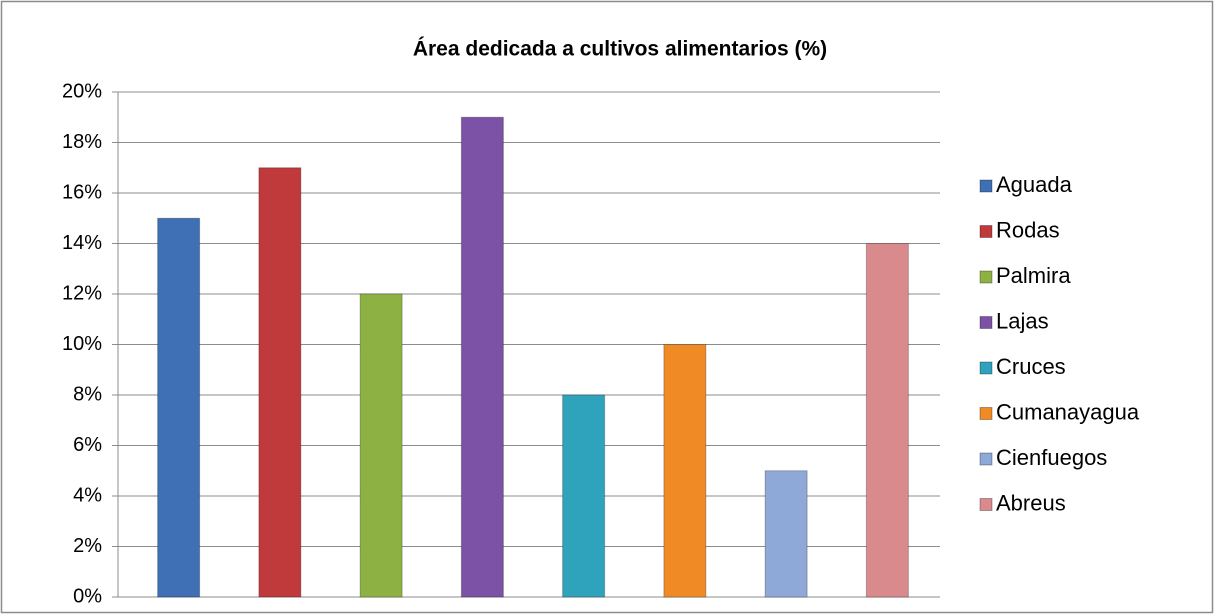 The image size is (1216, 616). Describe the element at coordinates (87, 394) in the screenshot. I see `y-tick-label: 8%` at that location.